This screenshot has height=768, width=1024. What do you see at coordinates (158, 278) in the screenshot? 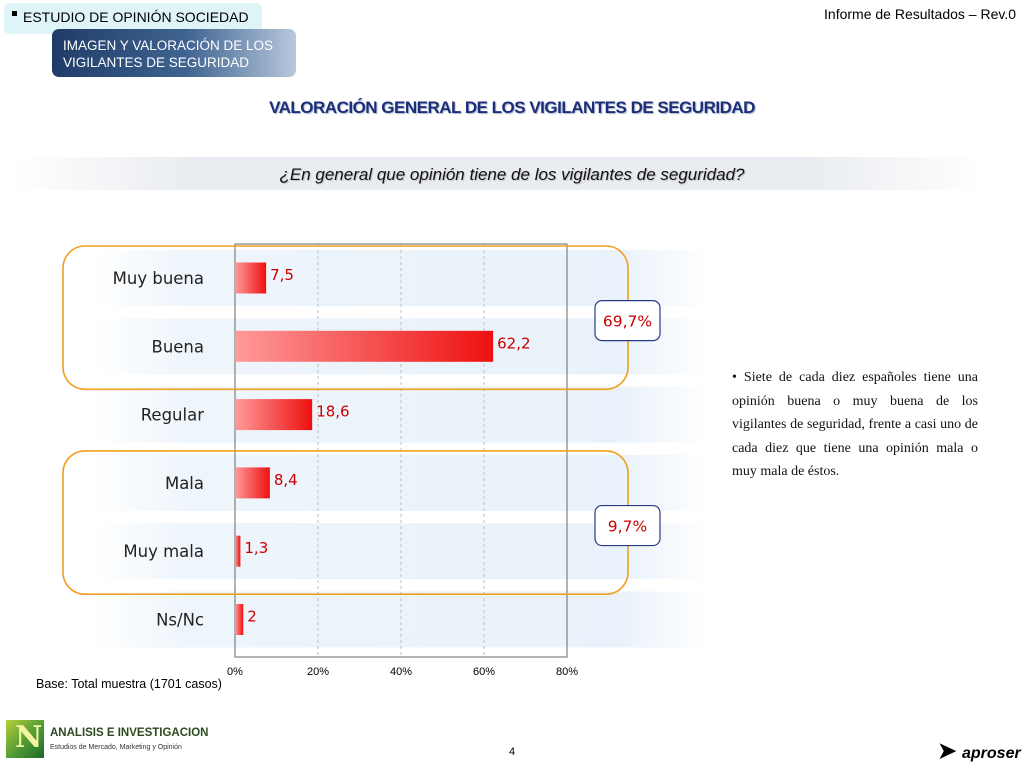
I see `category-label: Muy buena` at bounding box center [158, 278].